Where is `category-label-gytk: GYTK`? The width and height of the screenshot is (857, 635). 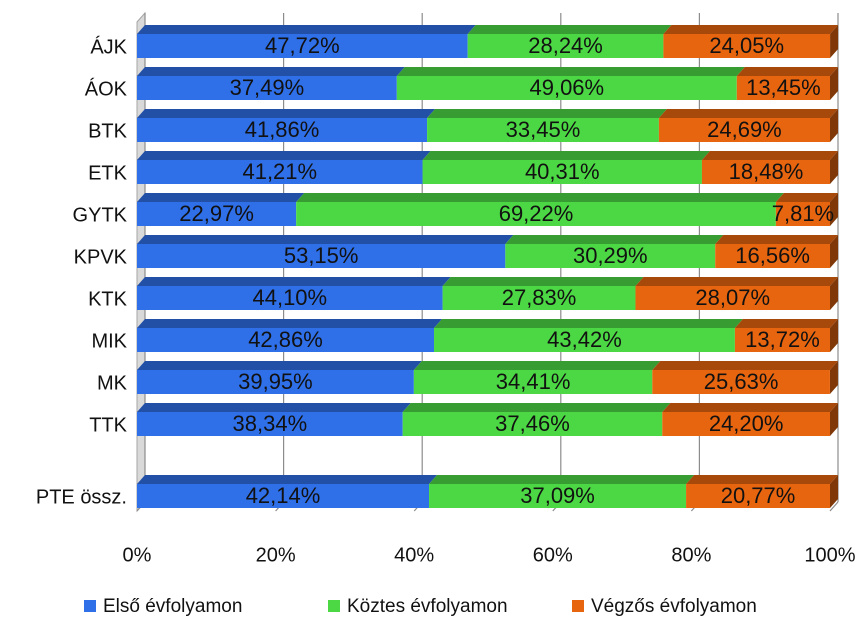
category-label-gytk: GYTK is located at coordinates (100, 215).